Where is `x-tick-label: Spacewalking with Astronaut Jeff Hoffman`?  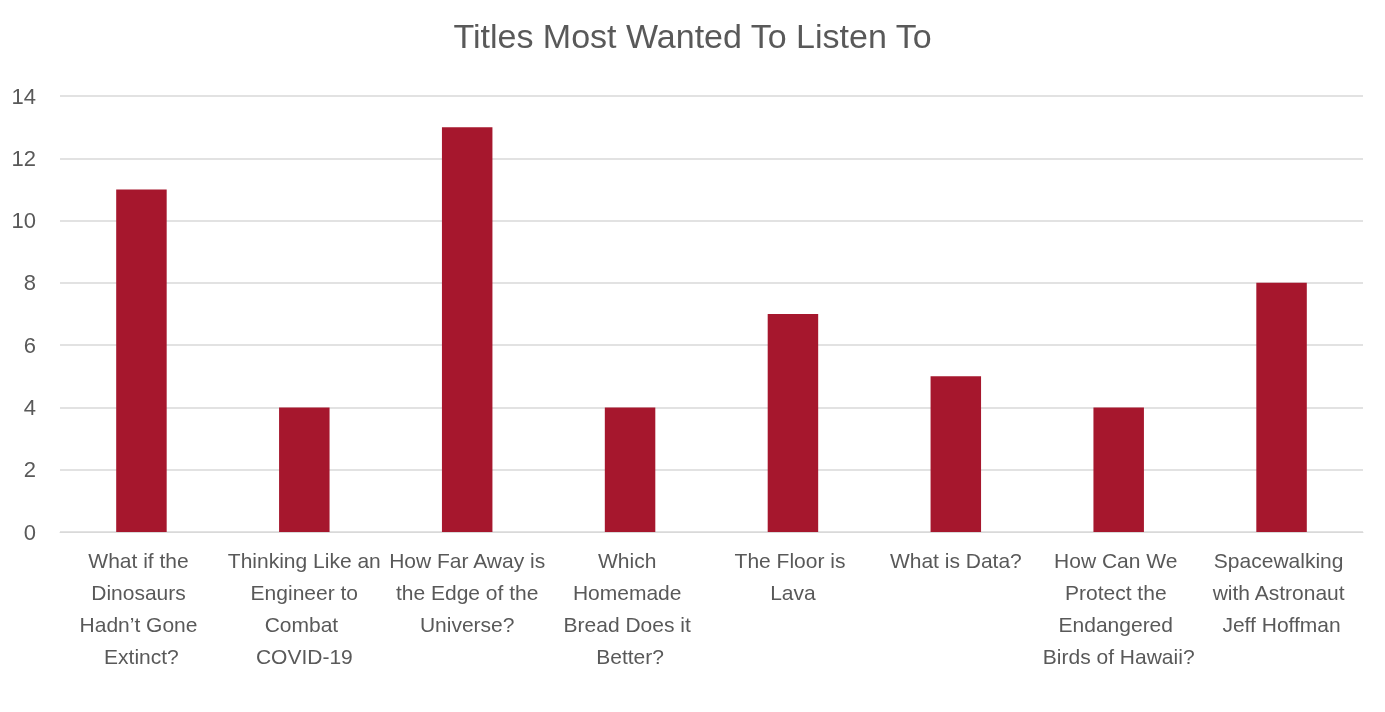 x-tick-label: Spacewalking with Astronaut Jeff Hoffman is located at coordinates (1281, 592).